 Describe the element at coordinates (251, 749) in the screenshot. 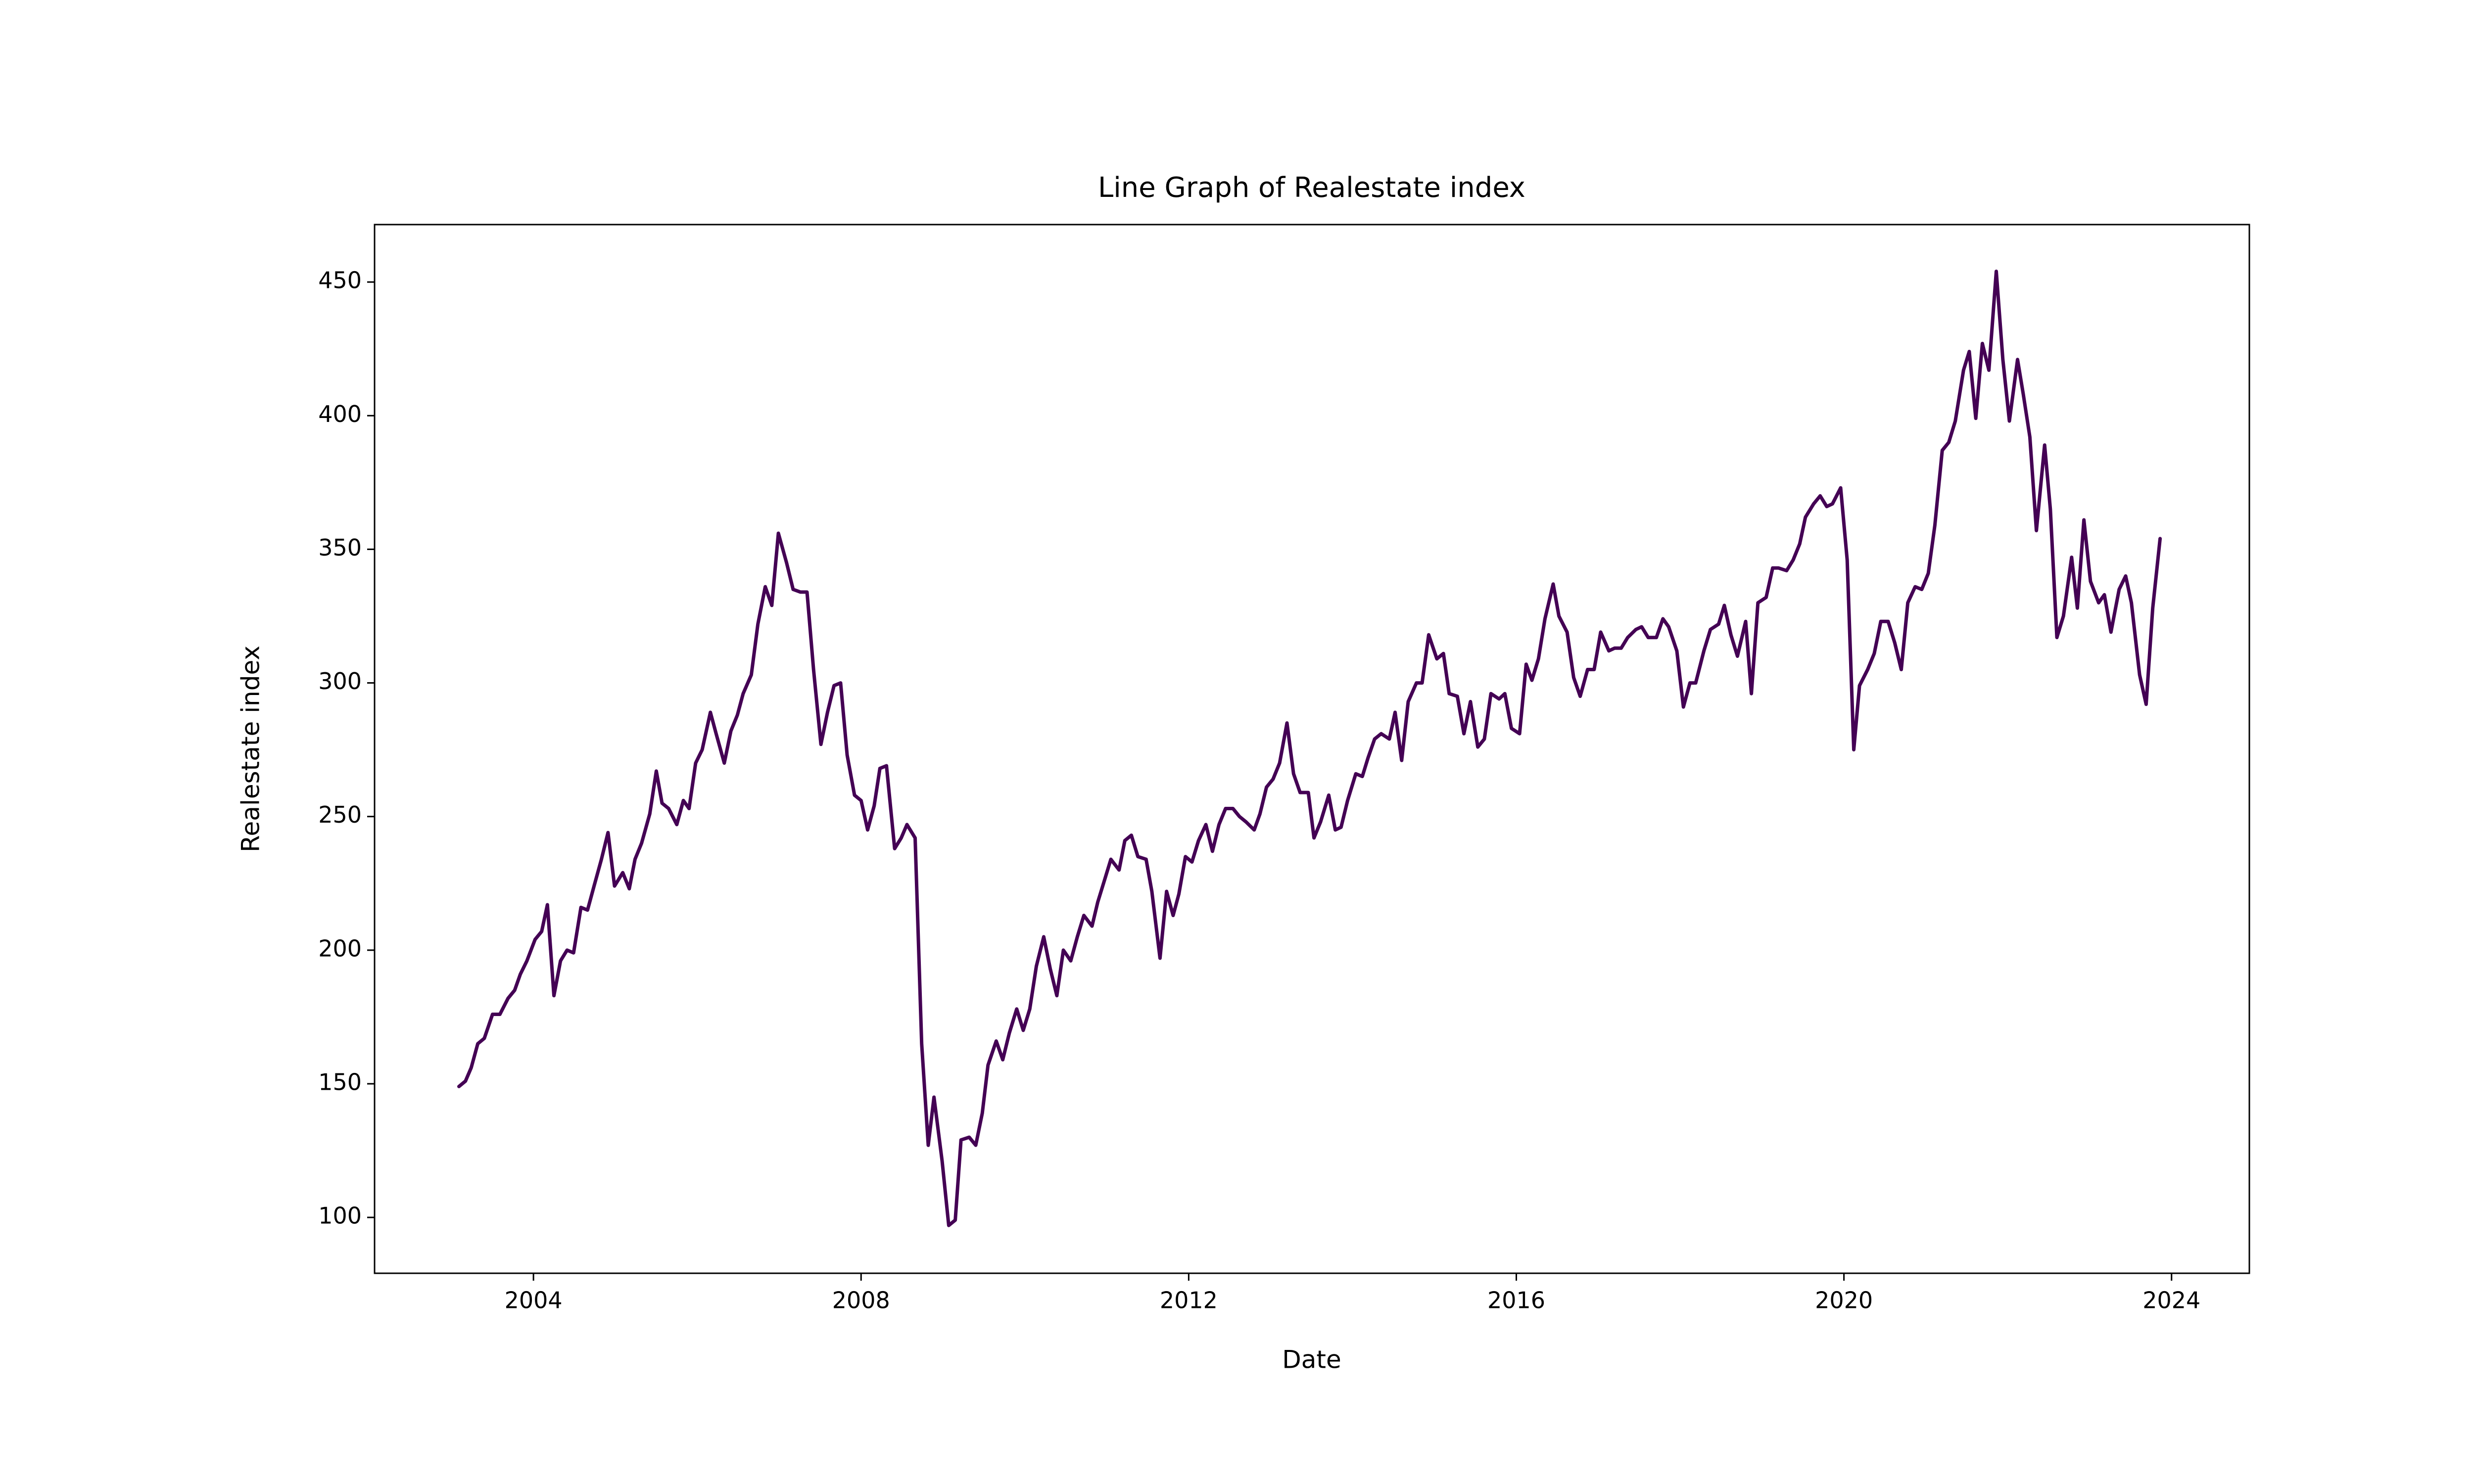

I see `y-axis-label: Realestate index` at that location.